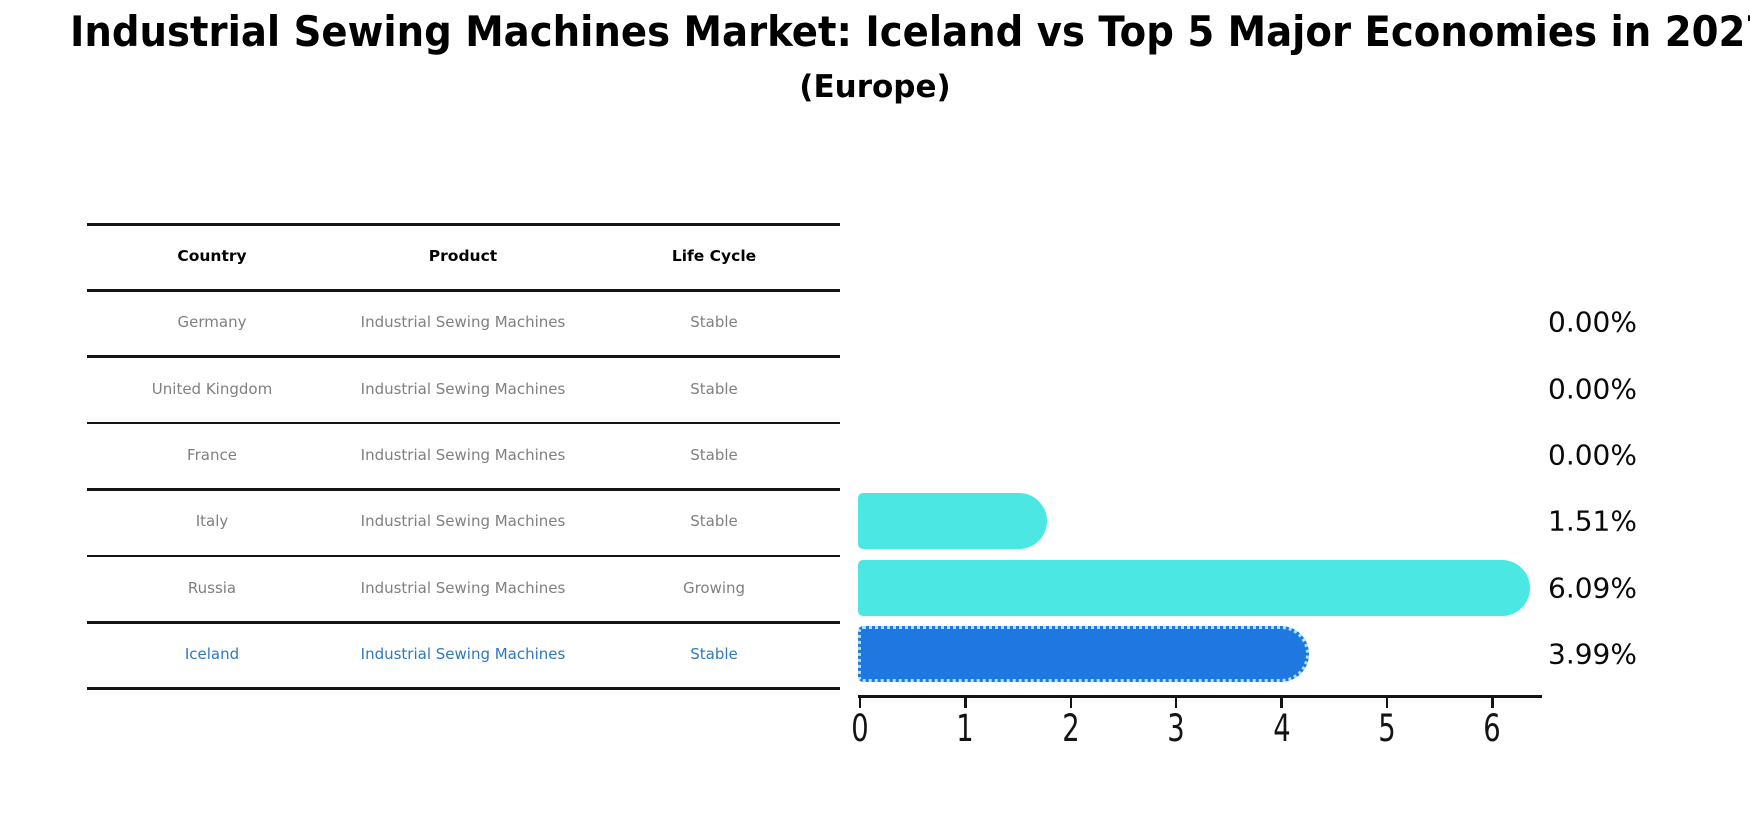 This screenshot has height=823, width=1750. What do you see at coordinates (714, 388) in the screenshot?
I see `table-cell-lifecycle-united-kingdom: Stable` at bounding box center [714, 388].